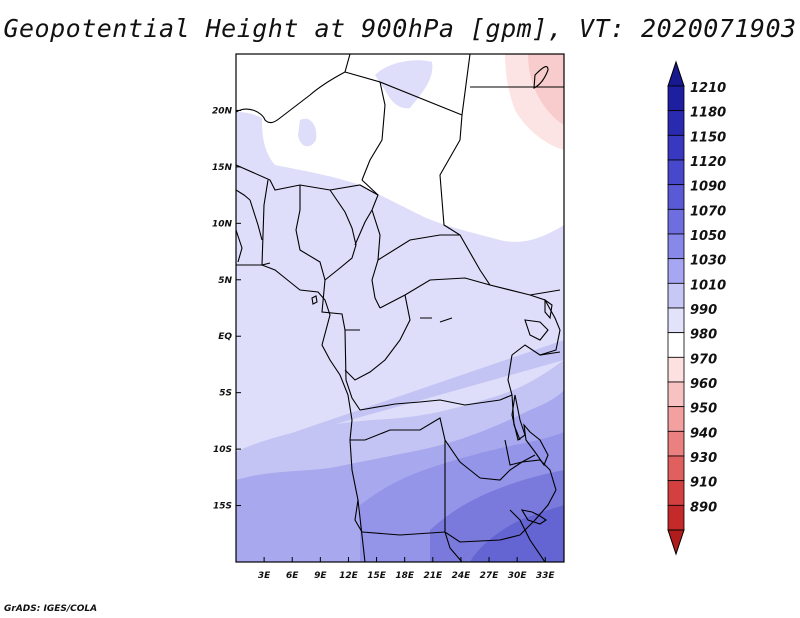 This screenshot has height=618, width=800. I want to click on x-axis: 3E 6E 9E 12E 15E 18E 21E 24E 27E 30E 33E, so click(407, 569).